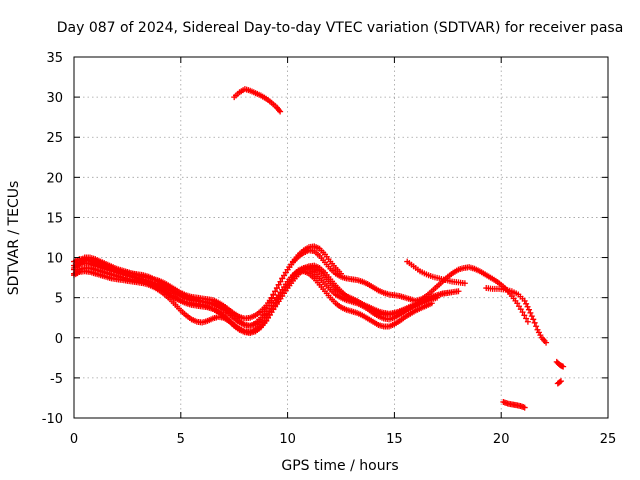 This screenshot has width=640, height=480. Describe the element at coordinates (52, 239) in the screenshot. I see `y-tick-labels: -10 -5 0 5 10 15 20 25 30 35` at that location.